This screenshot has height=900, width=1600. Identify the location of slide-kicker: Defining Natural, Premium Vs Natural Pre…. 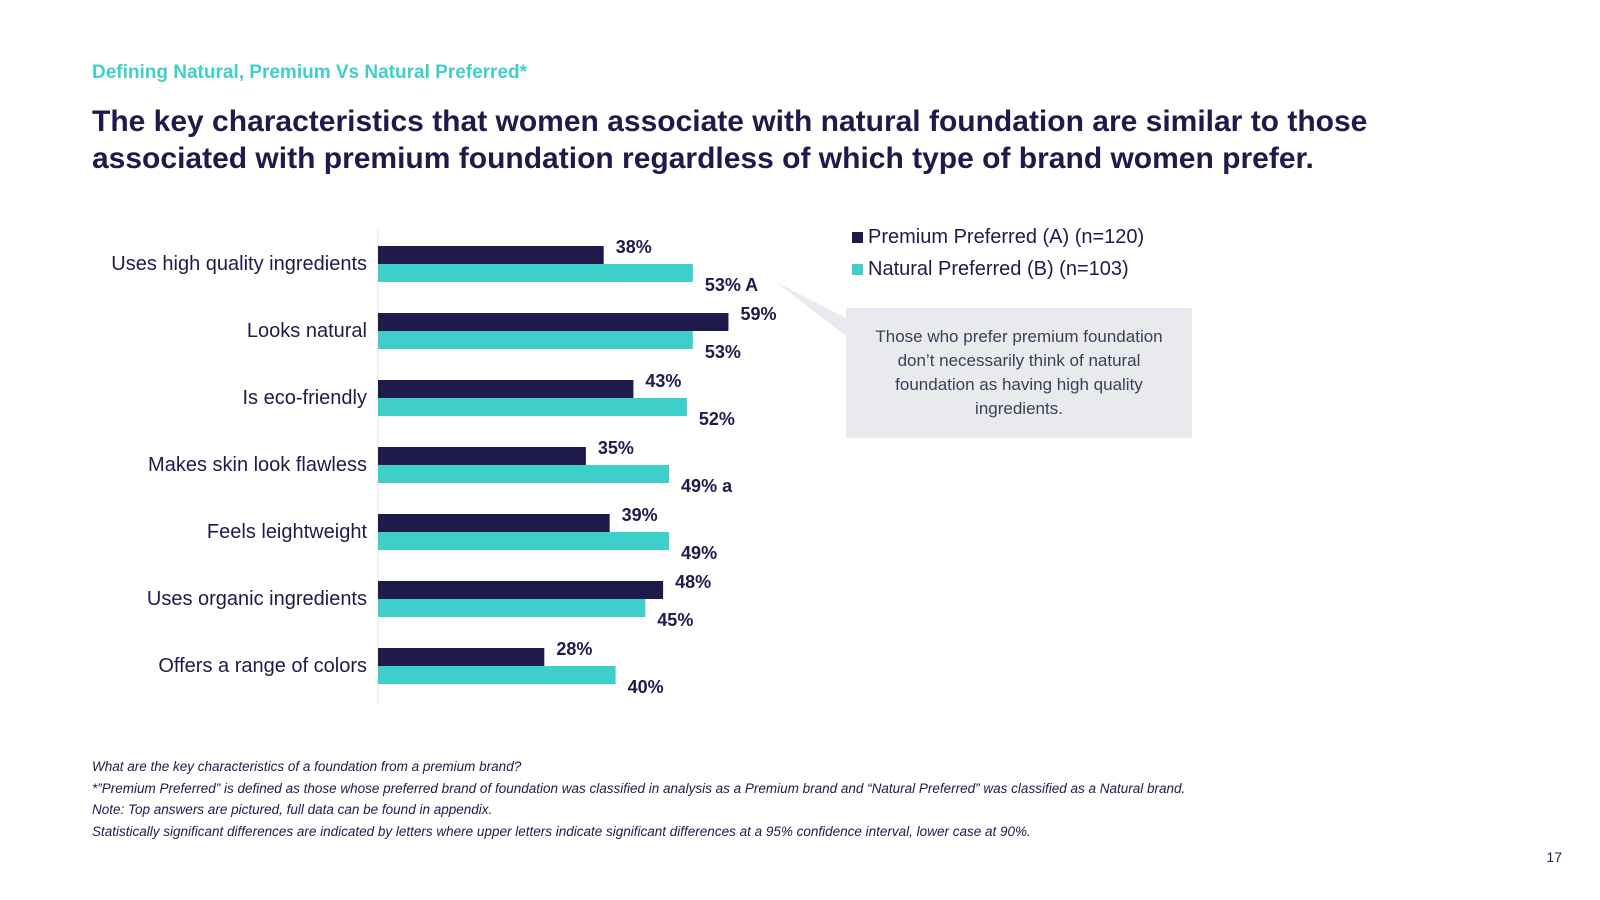
(310, 72).